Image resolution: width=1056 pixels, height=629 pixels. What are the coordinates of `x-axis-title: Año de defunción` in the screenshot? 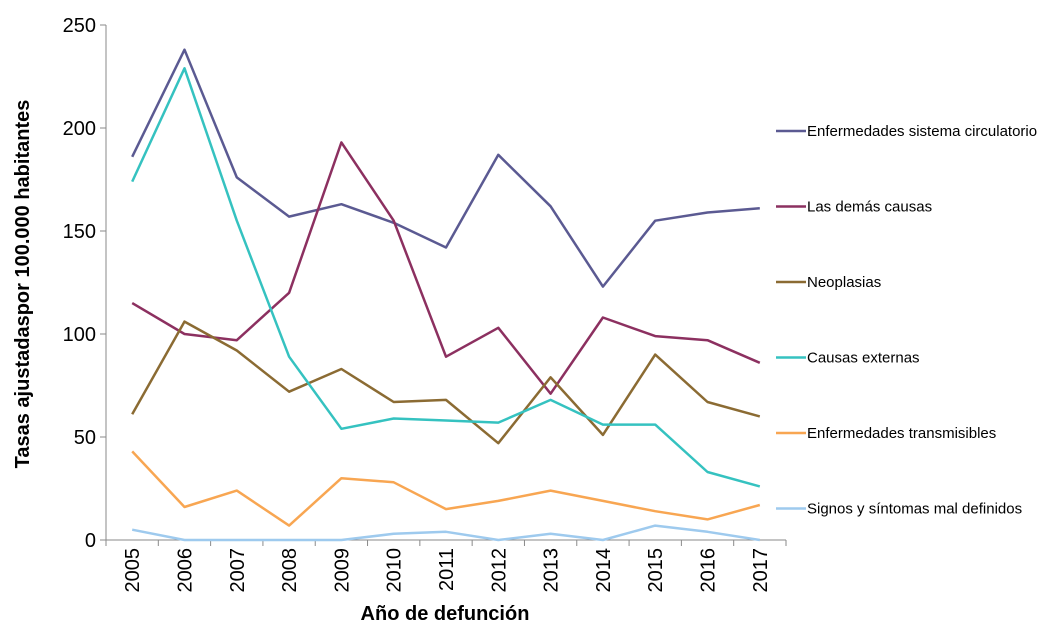 It's located at (445, 614).